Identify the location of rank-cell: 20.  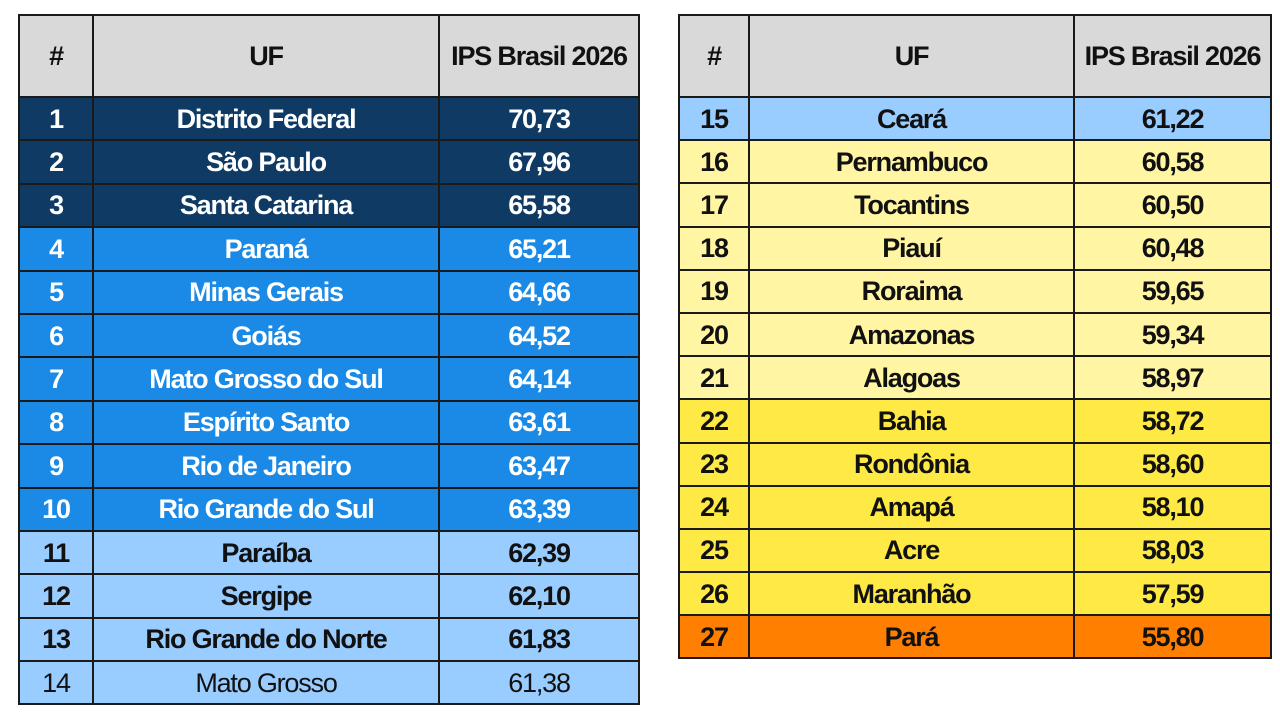
(714, 334).